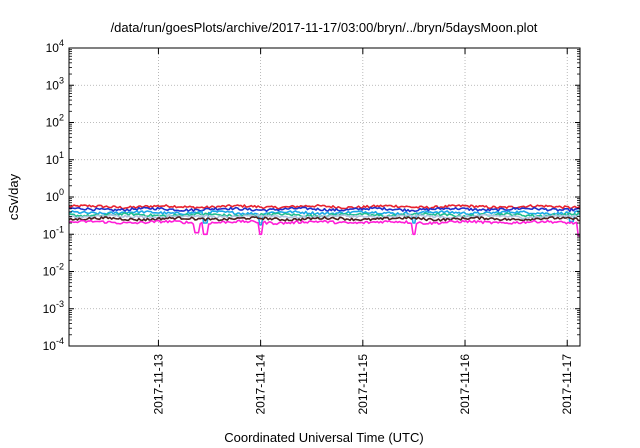 The width and height of the screenshot is (640, 448). I want to click on y-tick-exponent: 3, so click(61, 80).